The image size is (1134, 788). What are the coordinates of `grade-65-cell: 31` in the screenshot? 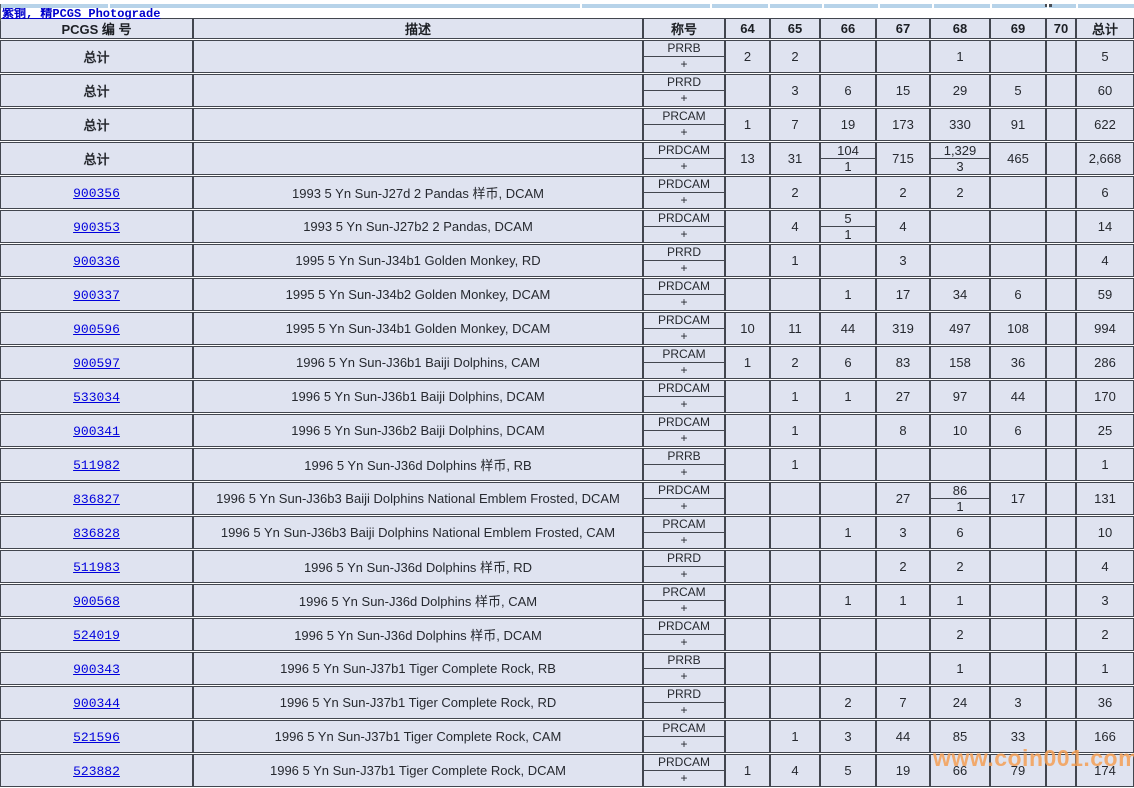 It's located at (795, 158).